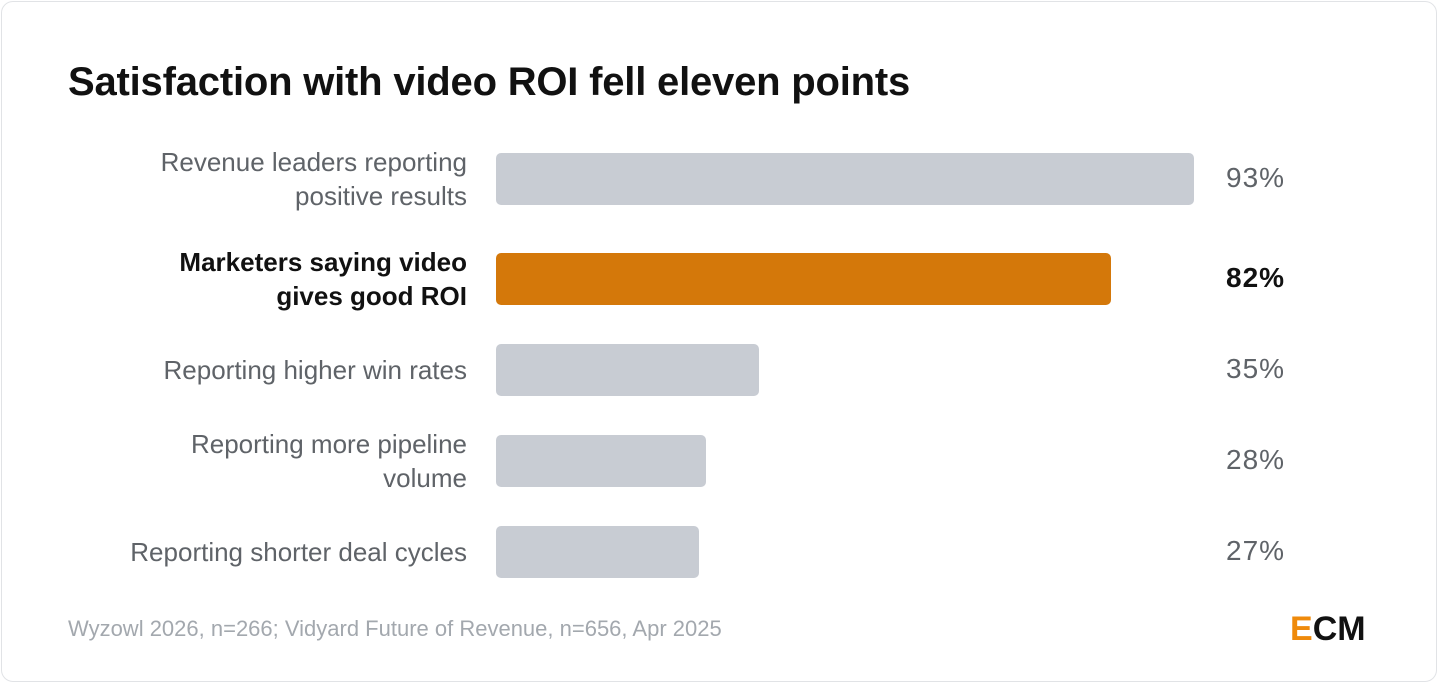 The height and width of the screenshot is (685, 1440). What do you see at coordinates (257, 279) in the screenshot?
I see `category-label: Marketers saying video gives good ROI` at bounding box center [257, 279].